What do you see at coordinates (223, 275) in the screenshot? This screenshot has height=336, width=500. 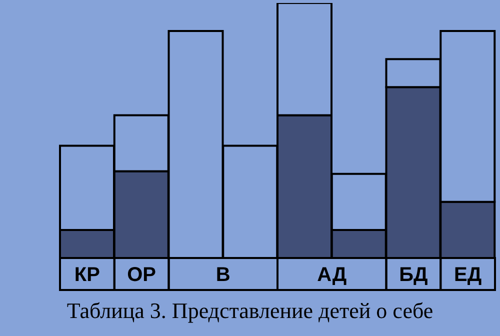 I see `x-tick-label: В` at bounding box center [223, 275].